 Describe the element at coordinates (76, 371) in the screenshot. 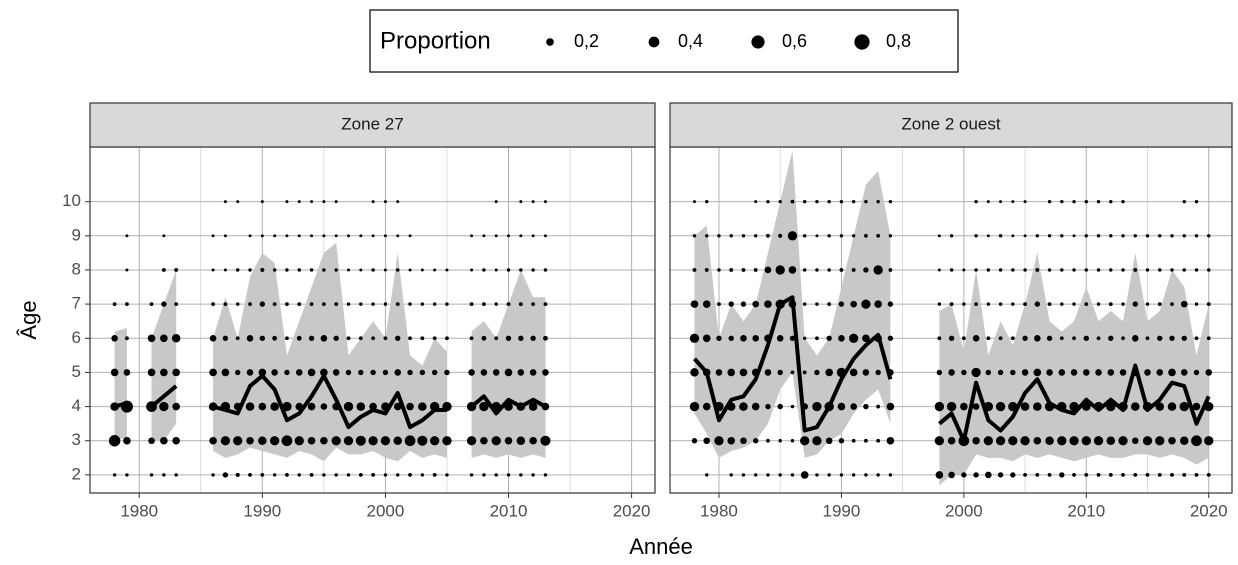

I see `y-tick-label: 5` at that location.